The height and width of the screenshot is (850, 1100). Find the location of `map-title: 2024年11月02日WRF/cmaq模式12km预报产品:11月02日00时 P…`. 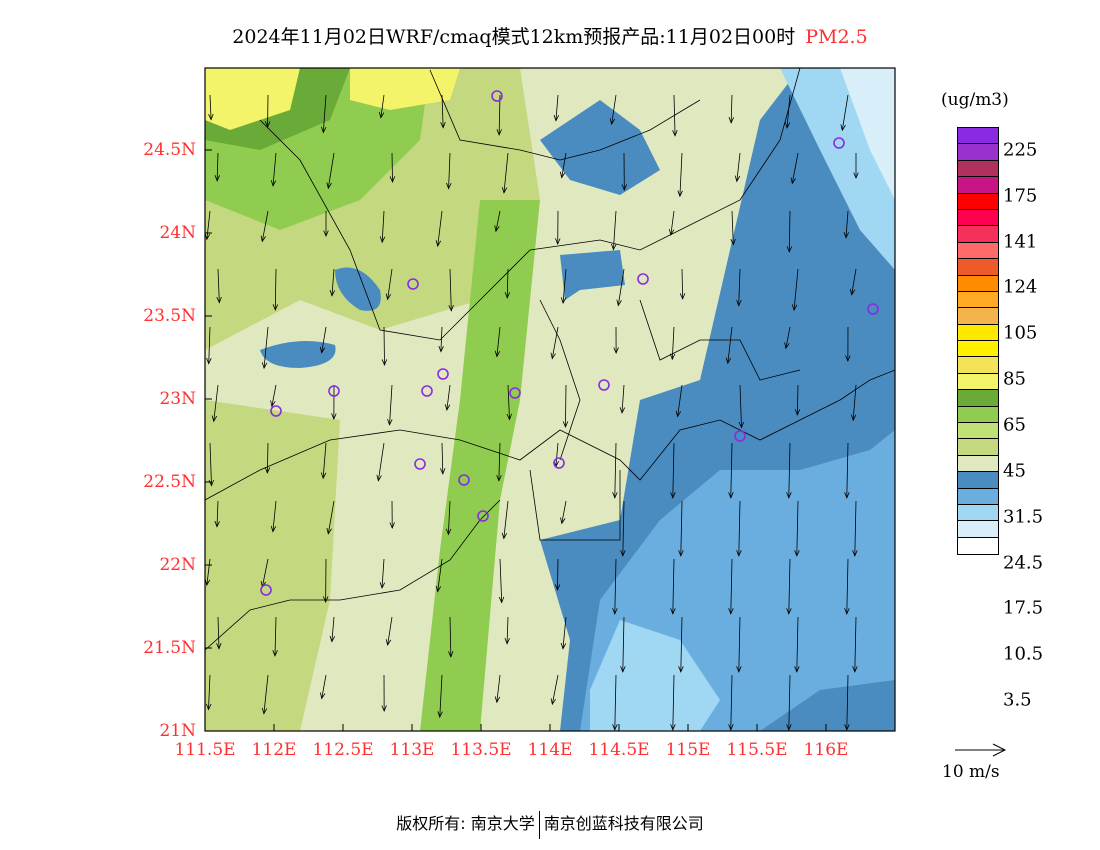

map-title: 2024年11月02日WRF/cmaq模式12km预报产品:11月02日00时 P… is located at coordinates (550, 35).